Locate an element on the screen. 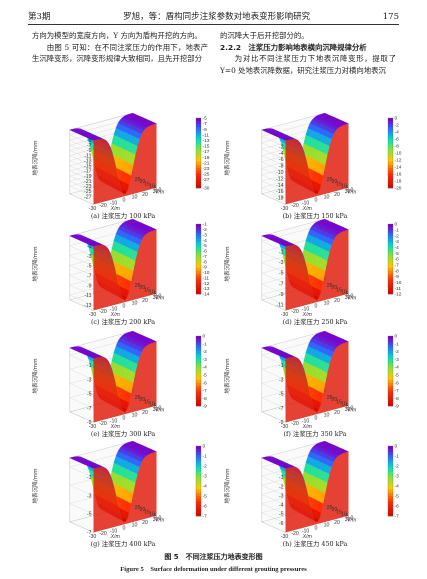  y-tick-label: 20 is located at coordinates (335, 182).